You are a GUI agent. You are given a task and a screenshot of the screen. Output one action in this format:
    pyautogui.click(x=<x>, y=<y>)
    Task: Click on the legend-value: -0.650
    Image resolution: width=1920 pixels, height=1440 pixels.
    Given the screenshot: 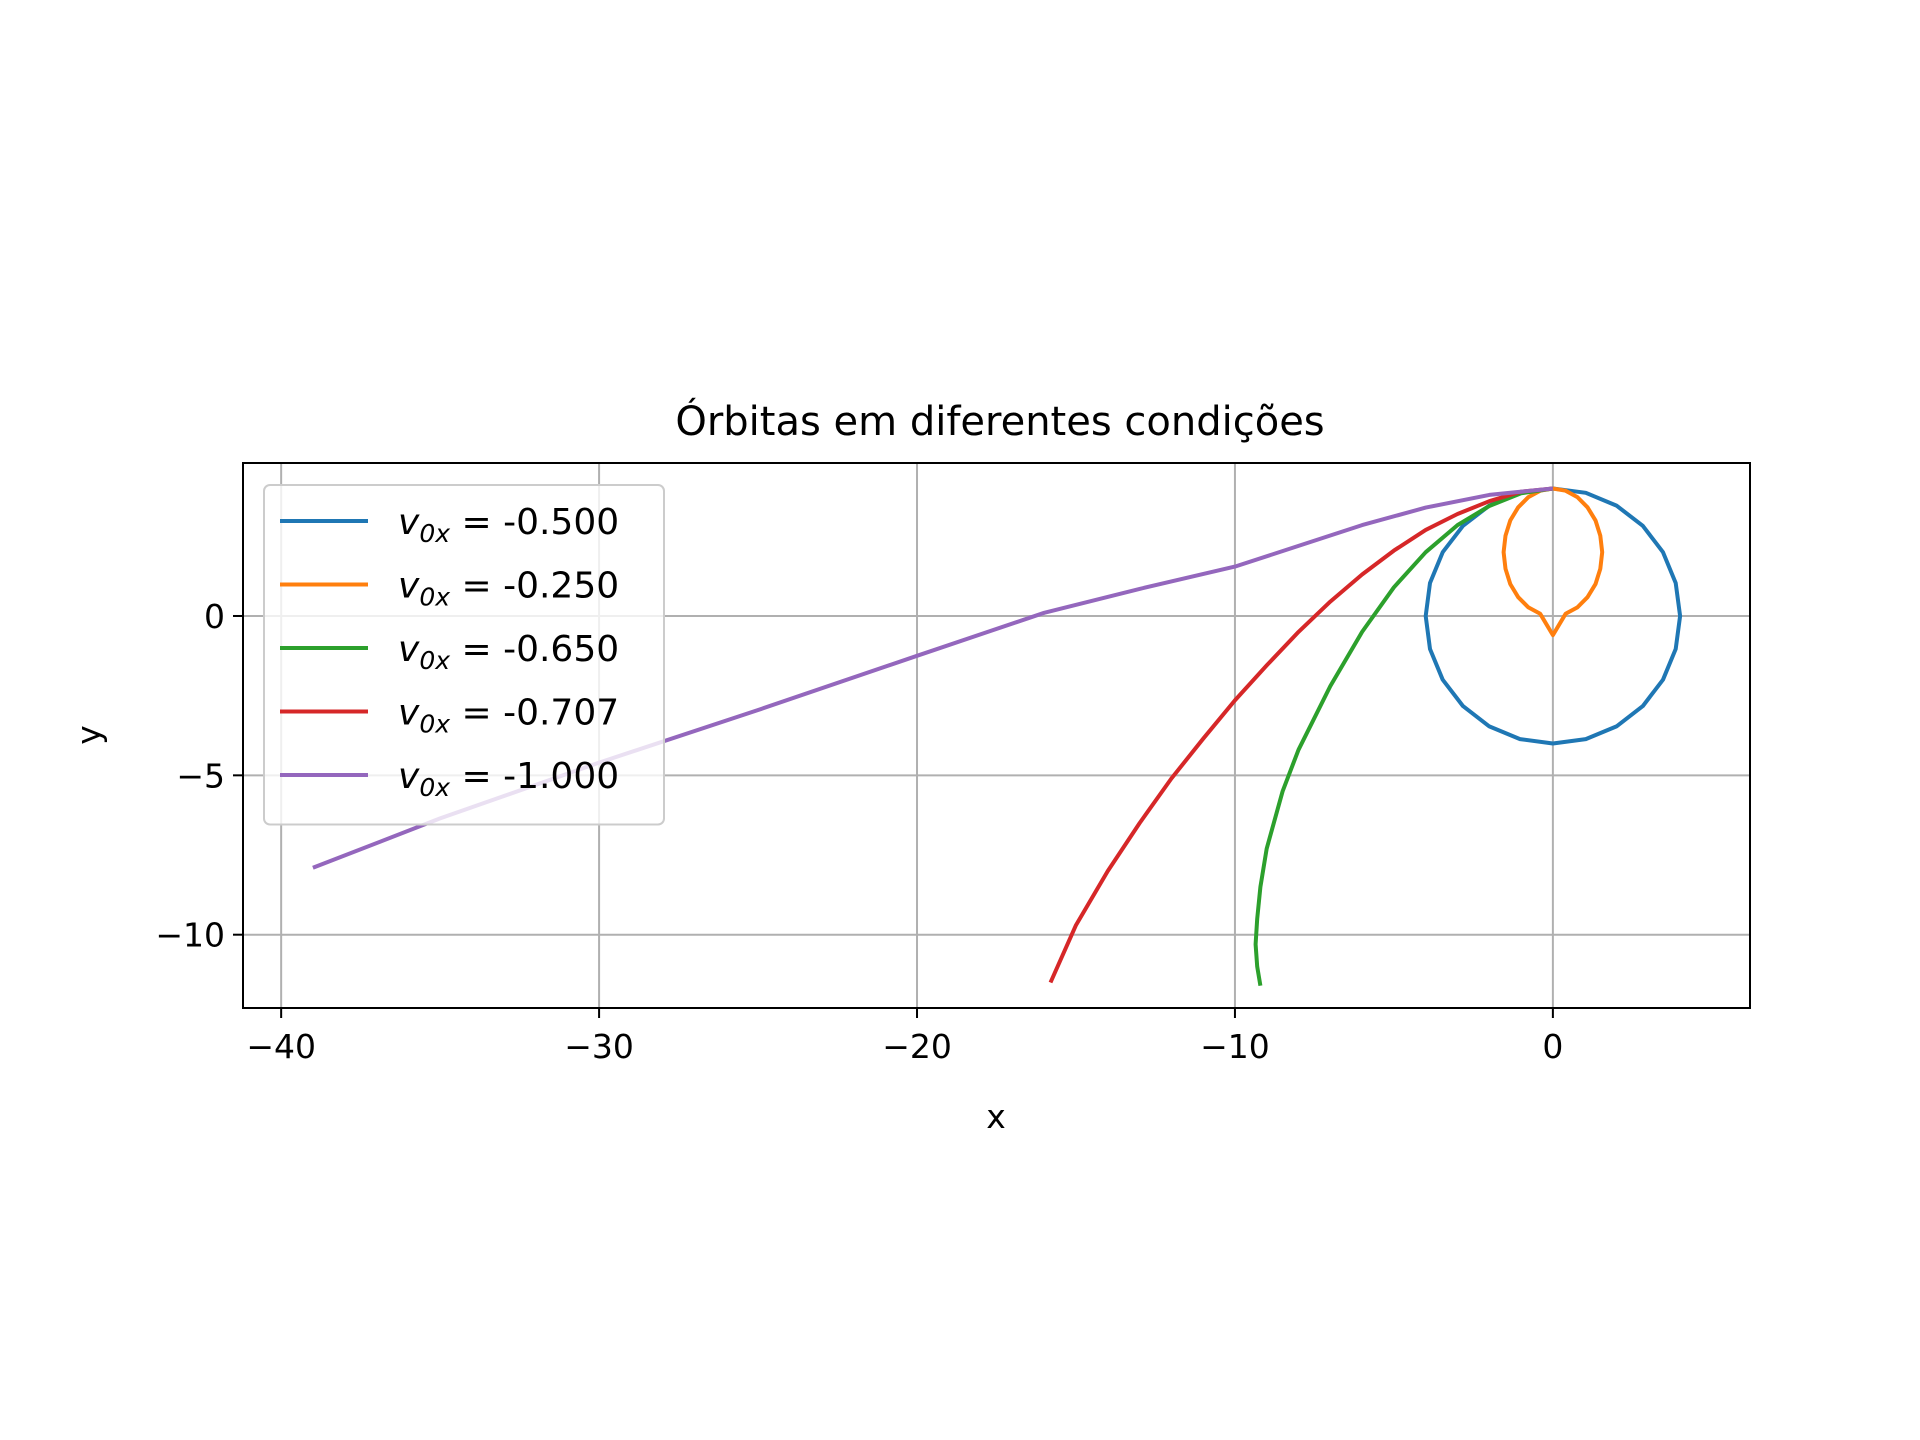 What is the action you would take?
    pyautogui.click(x=561, y=649)
    